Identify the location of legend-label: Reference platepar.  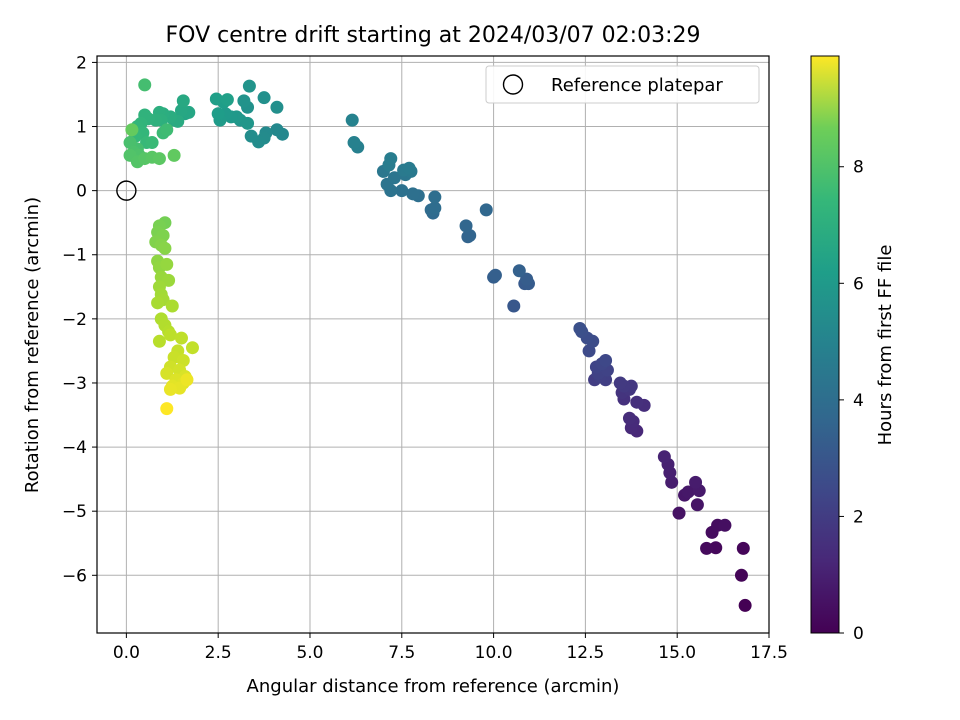
(637, 85).